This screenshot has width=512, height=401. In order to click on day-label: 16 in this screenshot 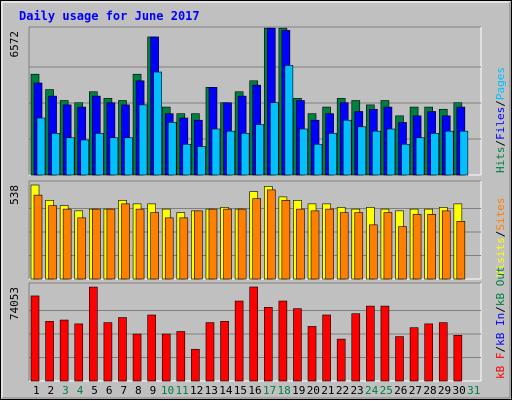, I will do `click(254, 390)`.